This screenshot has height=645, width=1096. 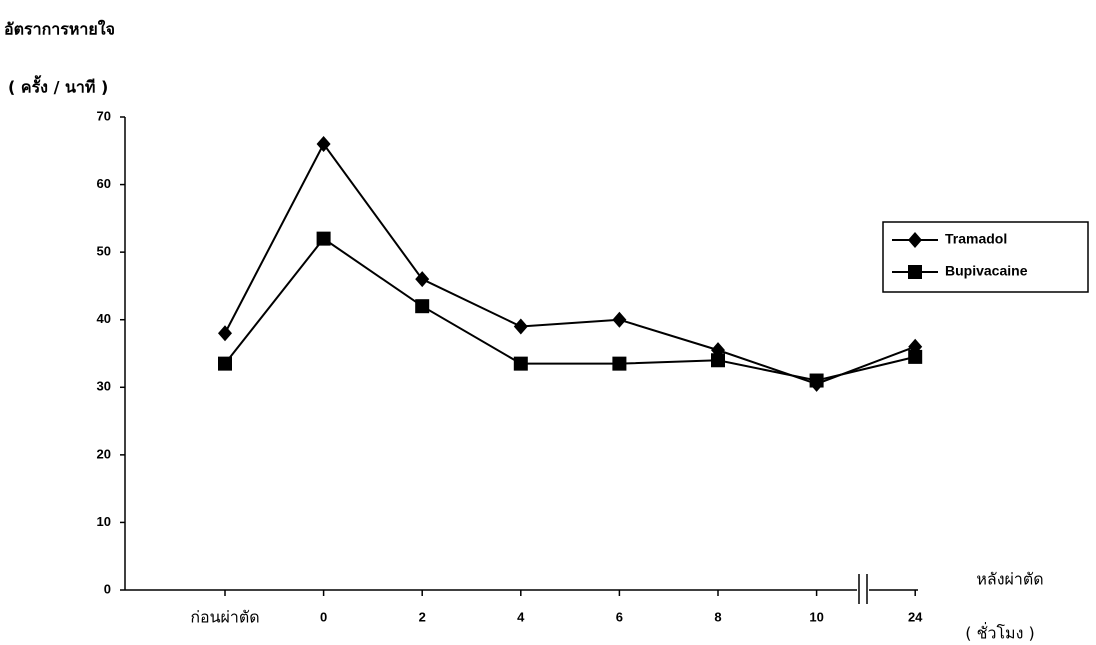 What do you see at coordinates (104, 115) in the screenshot?
I see `y-tick-label: 70` at bounding box center [104, 115].